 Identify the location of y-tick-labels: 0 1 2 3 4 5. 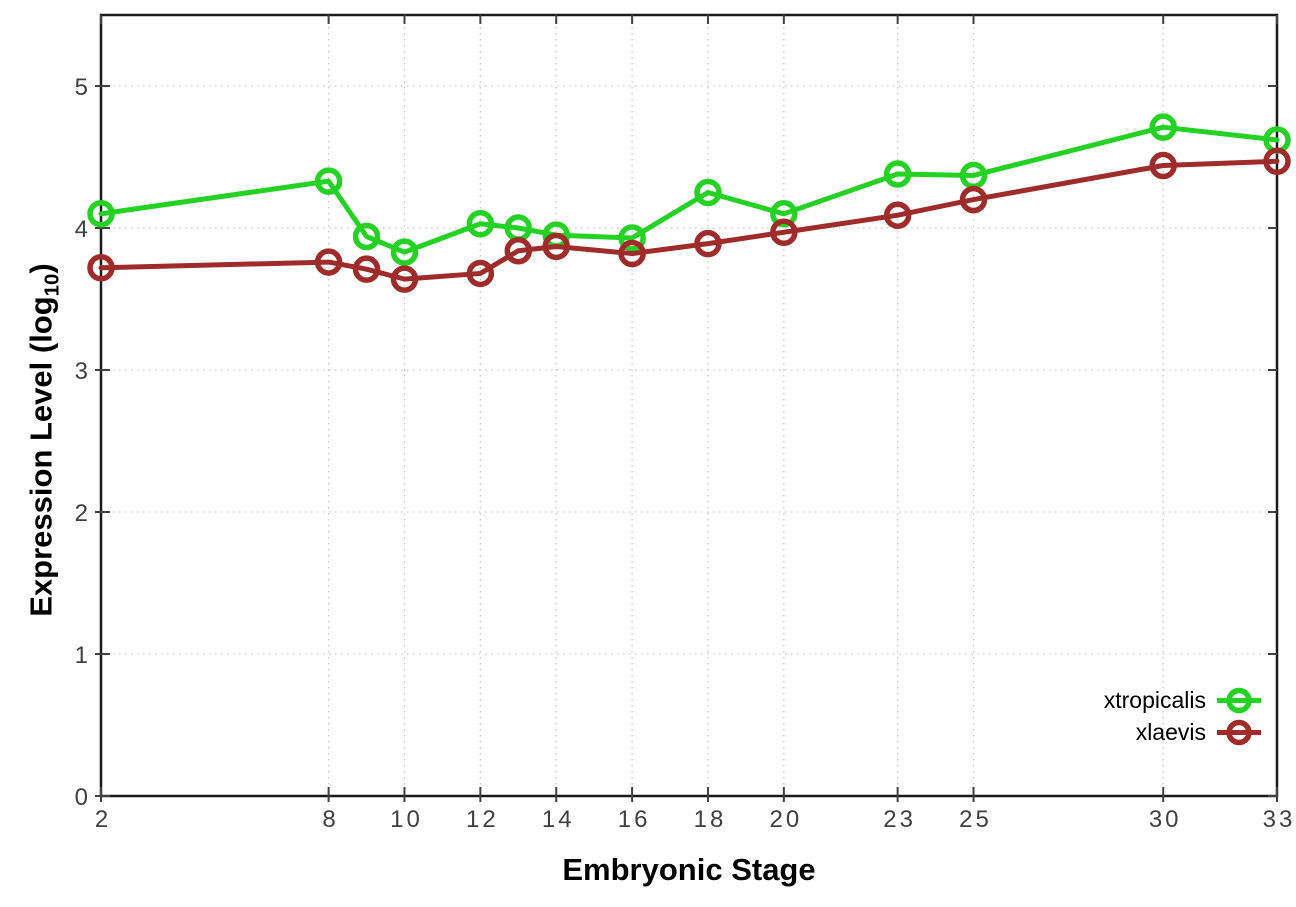
(83, 442).